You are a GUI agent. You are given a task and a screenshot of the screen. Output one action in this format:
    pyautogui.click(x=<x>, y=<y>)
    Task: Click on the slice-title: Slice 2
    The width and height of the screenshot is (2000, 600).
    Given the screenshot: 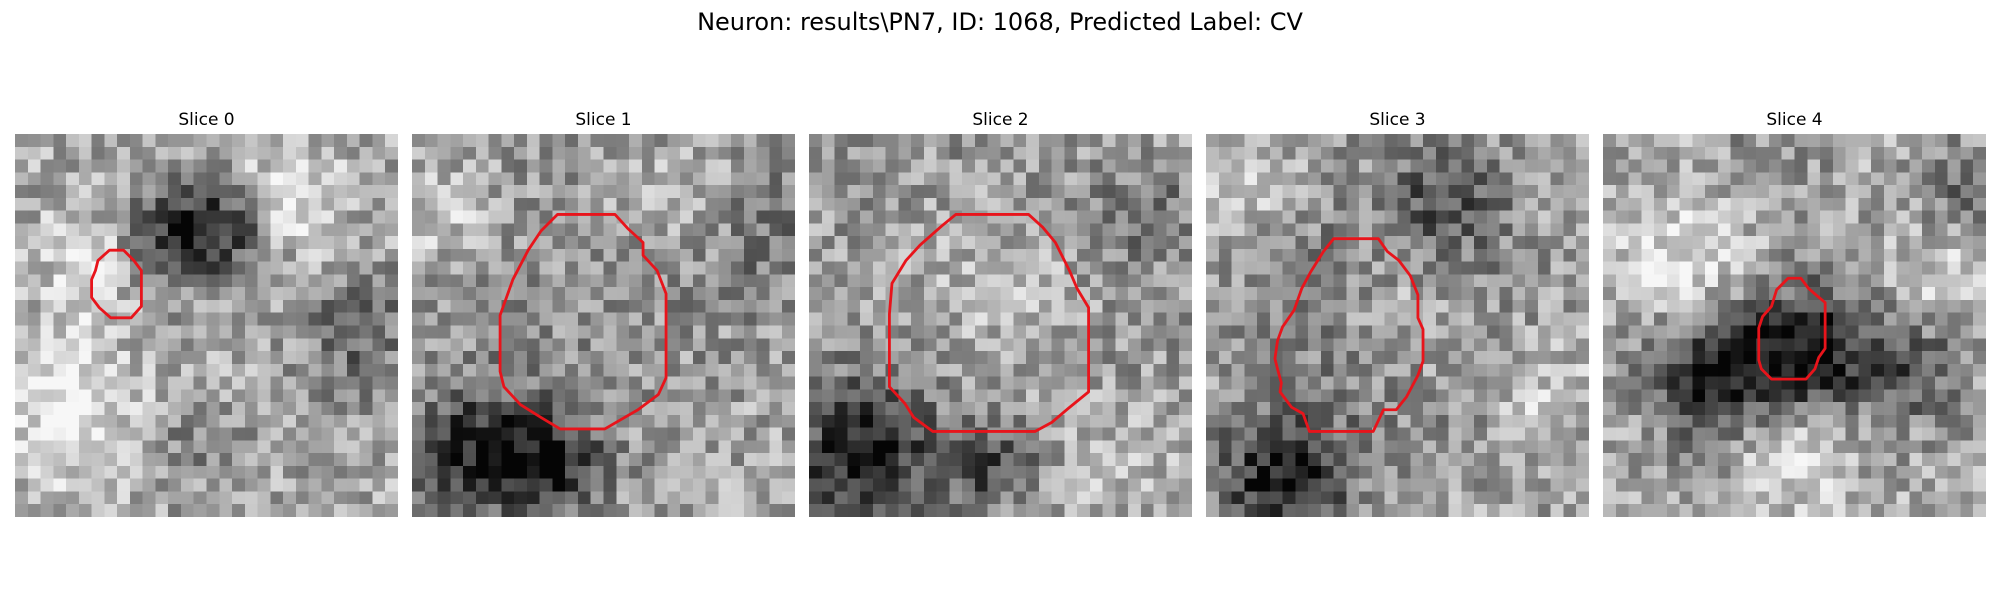 What is the action you would take?
    pyautogui.click(x=1000, y=120)
    